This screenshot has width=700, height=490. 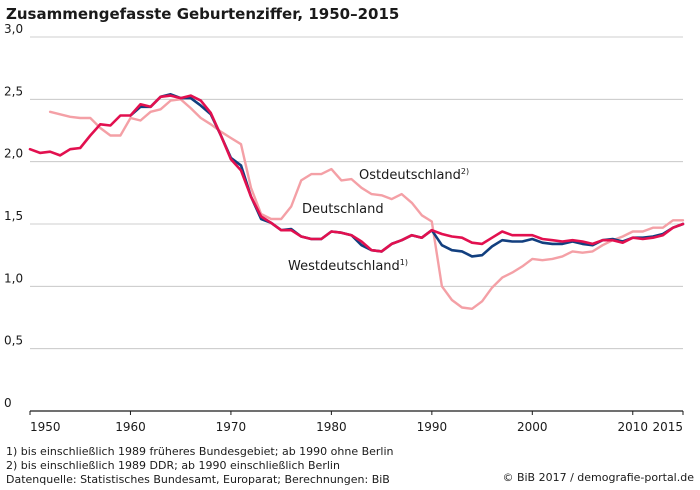 What do you see at coordinates (13, 154) in the screenshot?
I see `y-tick-label: 2,0` at bounding box center [13, 154].